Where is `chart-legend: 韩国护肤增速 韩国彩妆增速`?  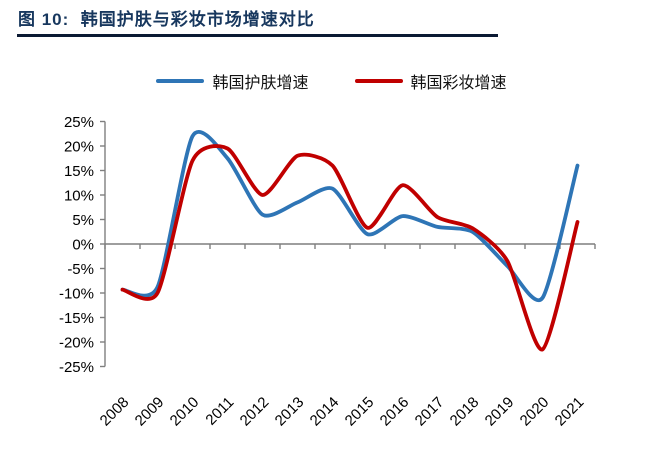
chart-legend: 韩国护肤增速 韩国彩妆增速 is located at coordinates (331, 81).